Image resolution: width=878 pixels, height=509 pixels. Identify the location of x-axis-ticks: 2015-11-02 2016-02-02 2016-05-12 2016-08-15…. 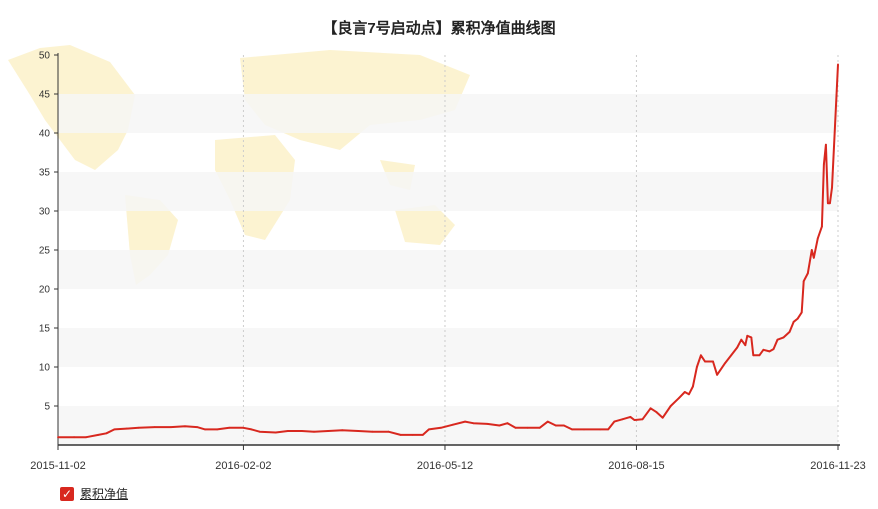
(448, 458).